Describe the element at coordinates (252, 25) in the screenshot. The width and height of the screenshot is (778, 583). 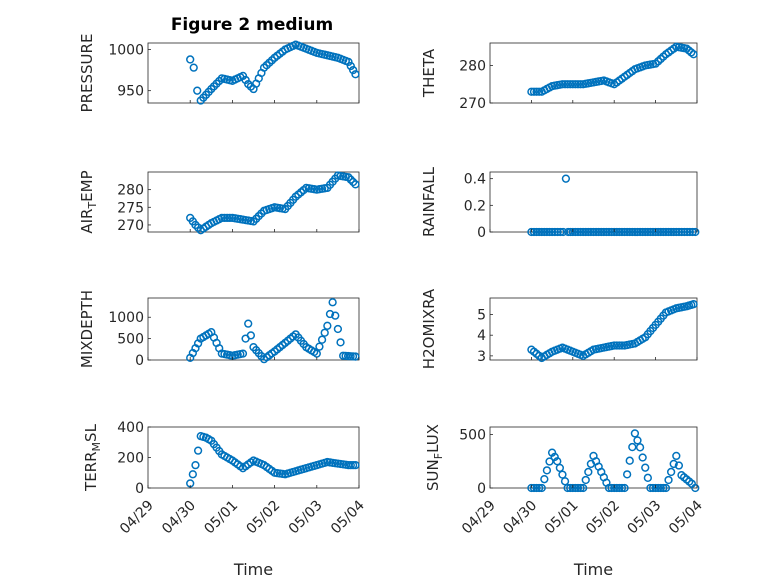
I see `figure-title: Figure 2 medium` at that location.